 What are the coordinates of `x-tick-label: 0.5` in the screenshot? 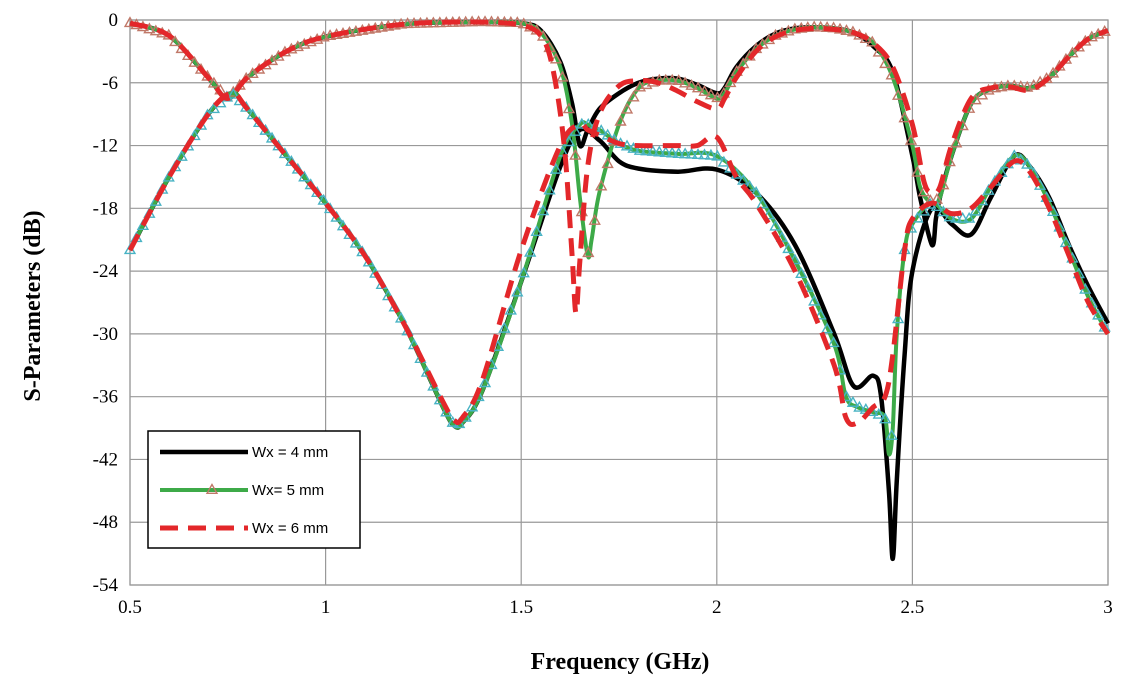 It's located at (130, 607).